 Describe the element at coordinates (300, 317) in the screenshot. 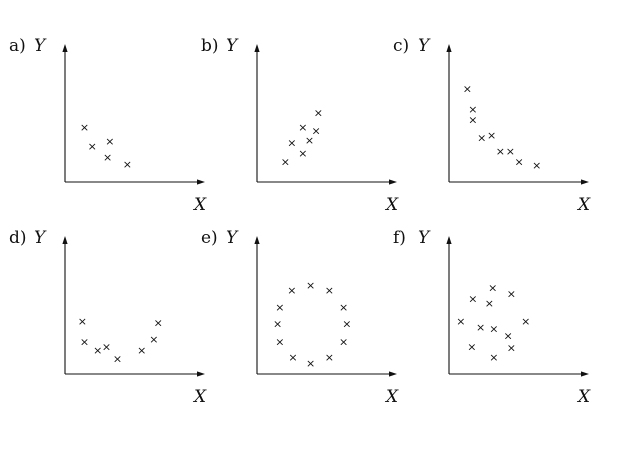

I see `panel-e: e) YX××××××××××××` at that location.